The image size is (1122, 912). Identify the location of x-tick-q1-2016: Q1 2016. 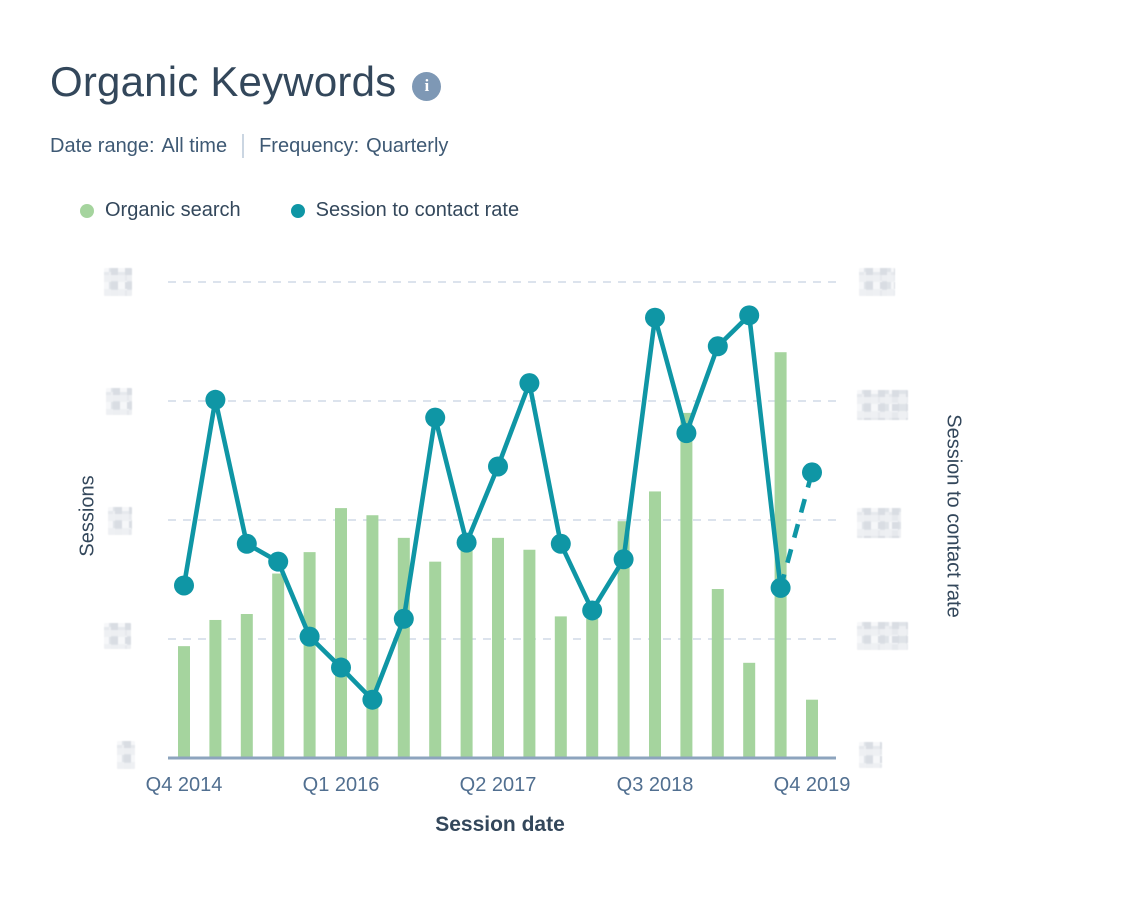
(341, 785).